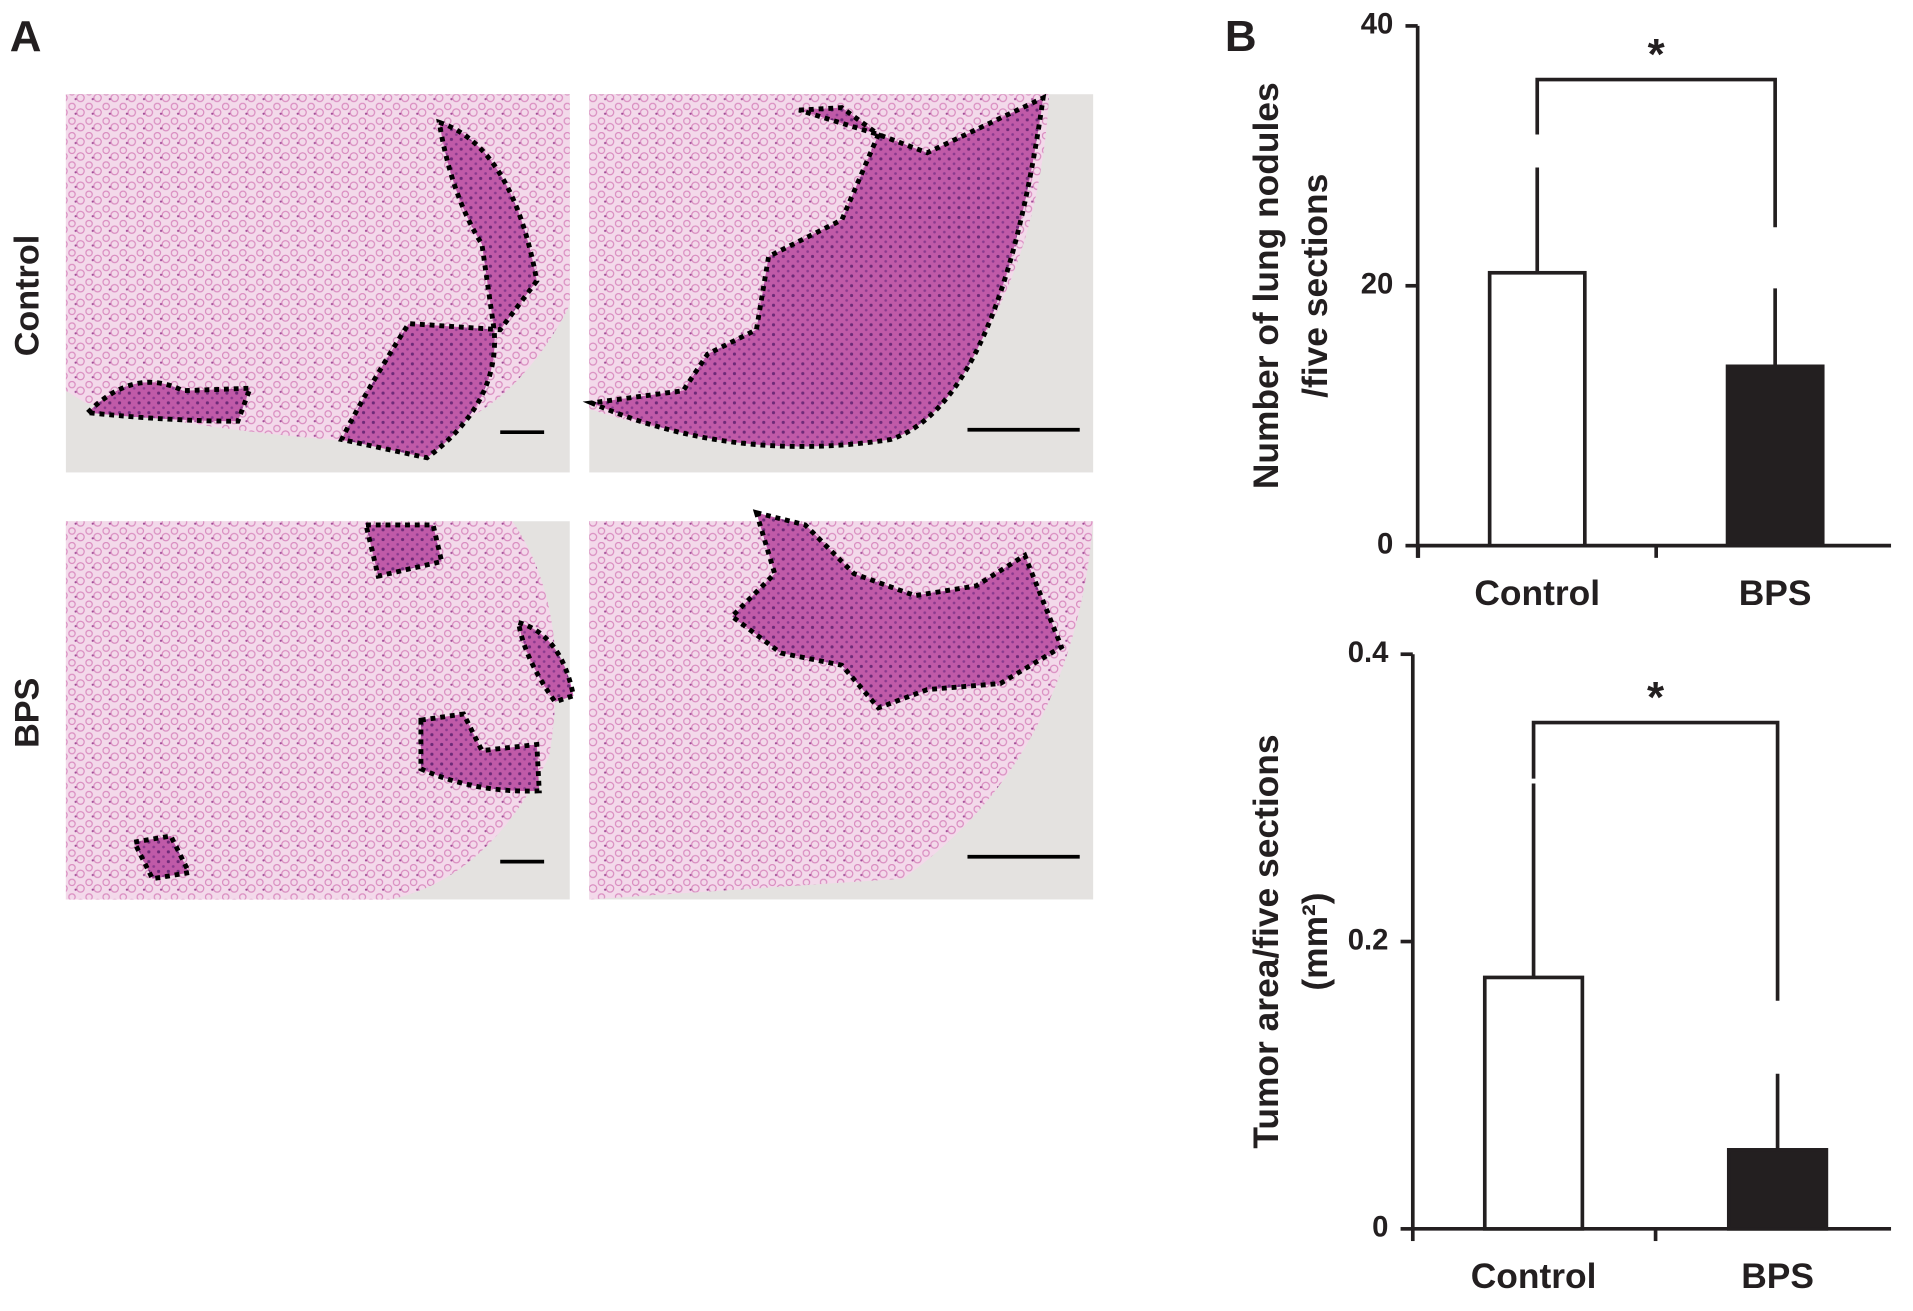 The image size is (1913, 1311). I want to click on y-axis-label: Tumor area/five sections, so click(1266, 941).